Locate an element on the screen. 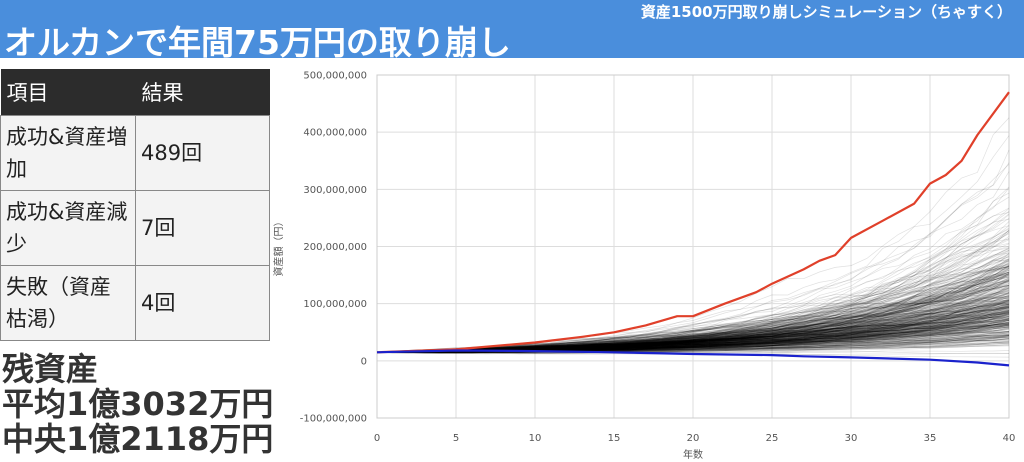 The image size is (1024, 462). row-value-failure: 4回 is located at coordinates (202, 303).